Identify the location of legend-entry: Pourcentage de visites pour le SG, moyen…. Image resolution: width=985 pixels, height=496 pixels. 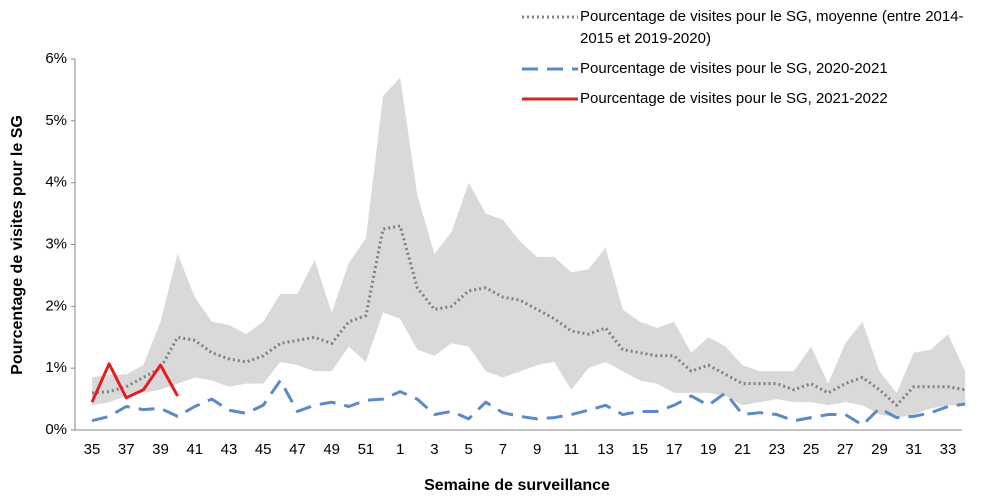
(750, 28).